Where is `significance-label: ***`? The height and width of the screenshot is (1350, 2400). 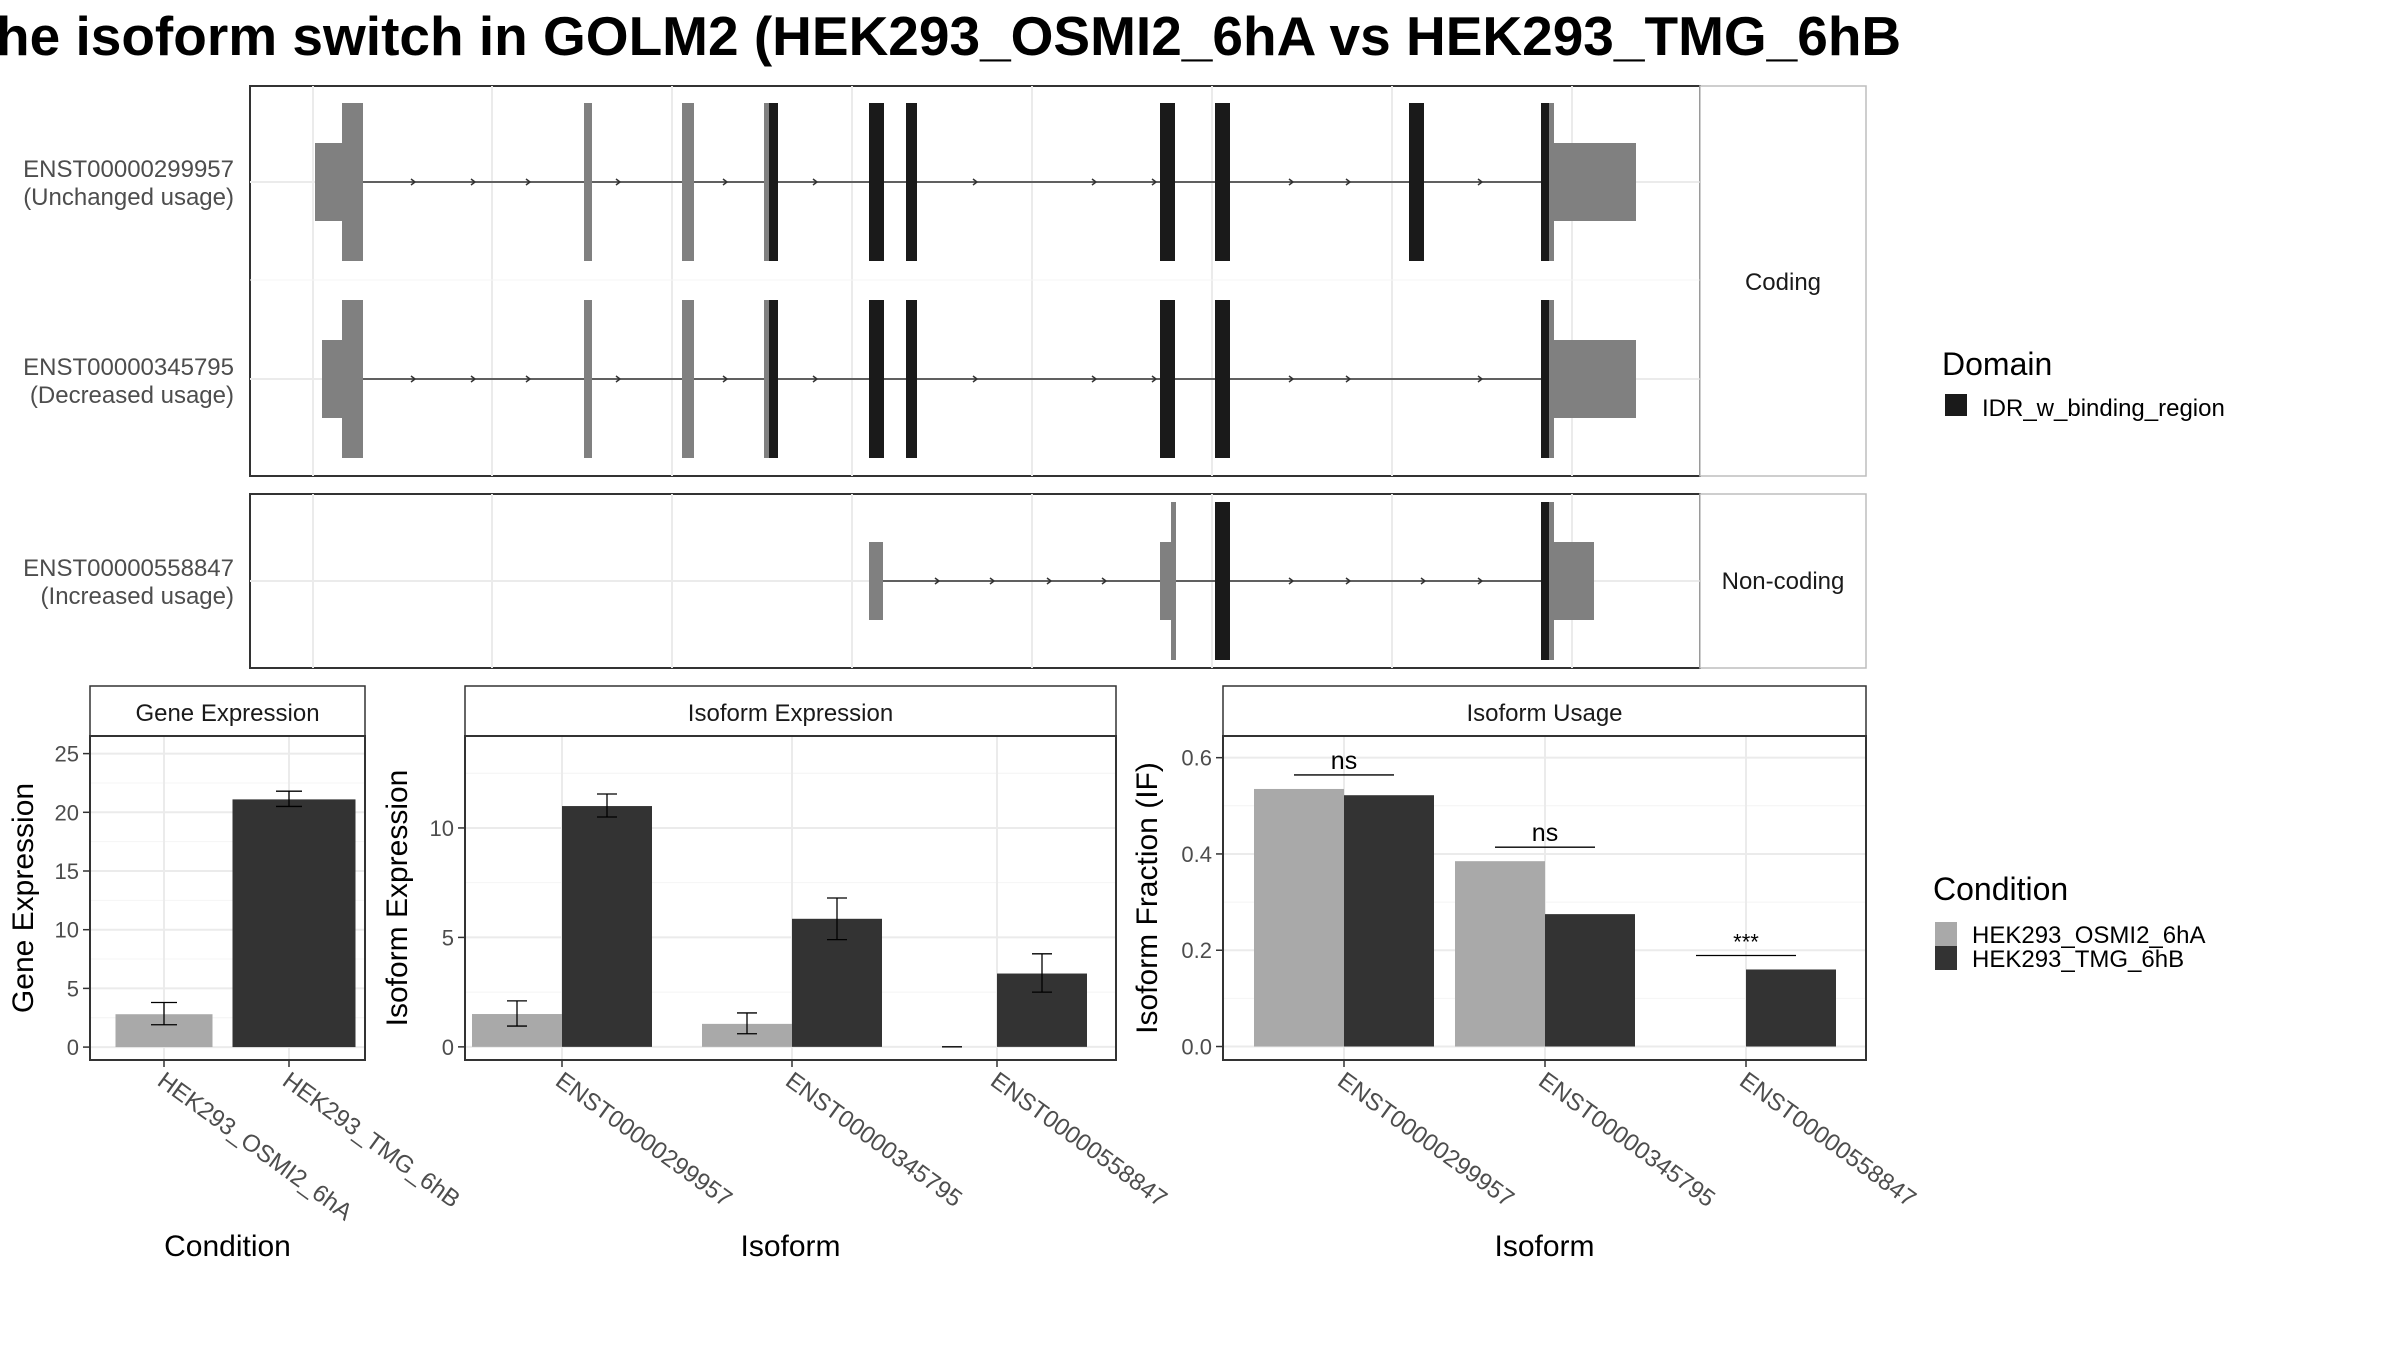 significance-label: *** is located at coordinates (1746, 941).